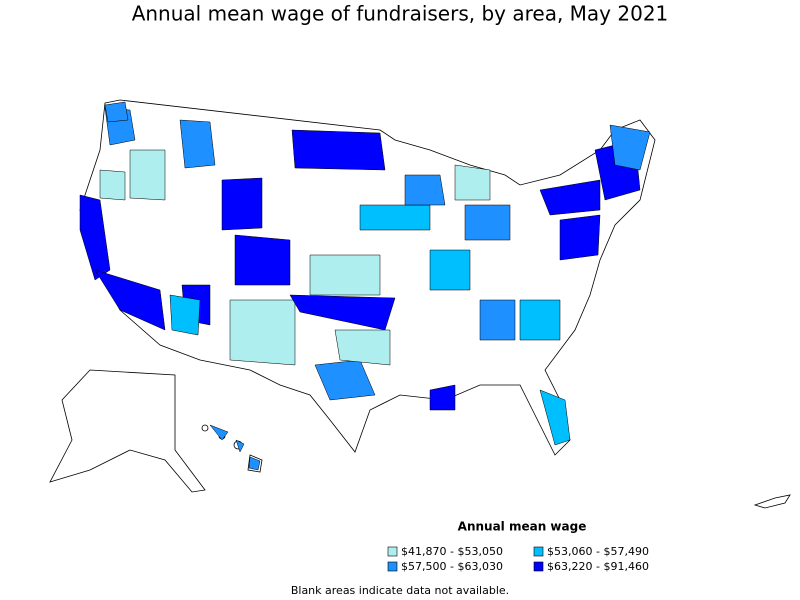  Describe the element at coordinates (400, 590) in the screenshot. I see `footnote: Blank areas indicate data not available.` at that location.